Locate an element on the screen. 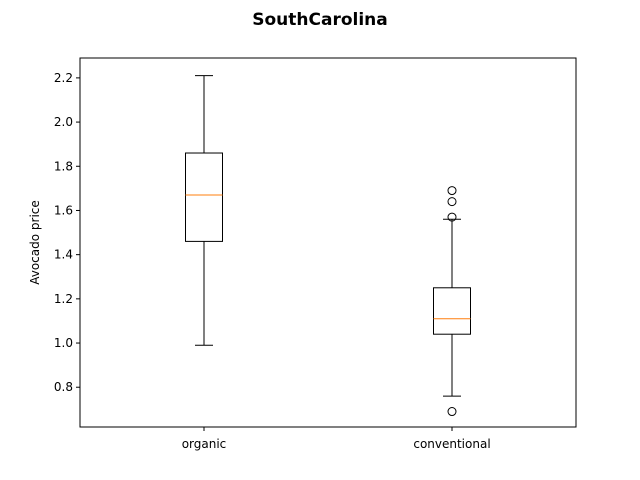 This screenshot has width=640, height=480. y-tick-label: 2.2 is located at coordinates (63, 78).